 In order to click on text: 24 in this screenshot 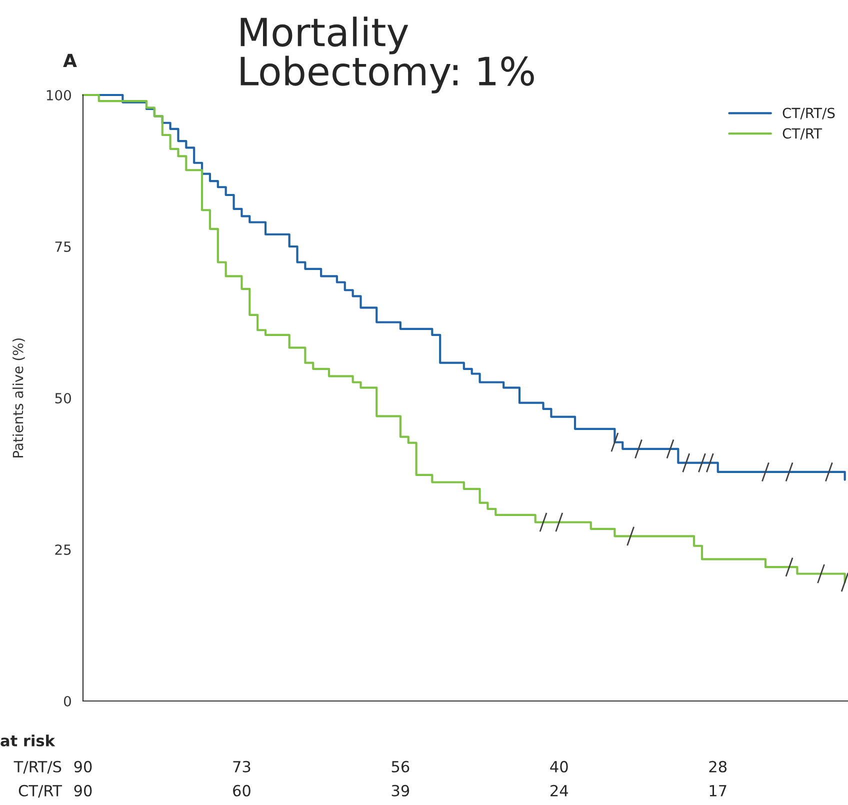, I will do `click(559, 790)`.